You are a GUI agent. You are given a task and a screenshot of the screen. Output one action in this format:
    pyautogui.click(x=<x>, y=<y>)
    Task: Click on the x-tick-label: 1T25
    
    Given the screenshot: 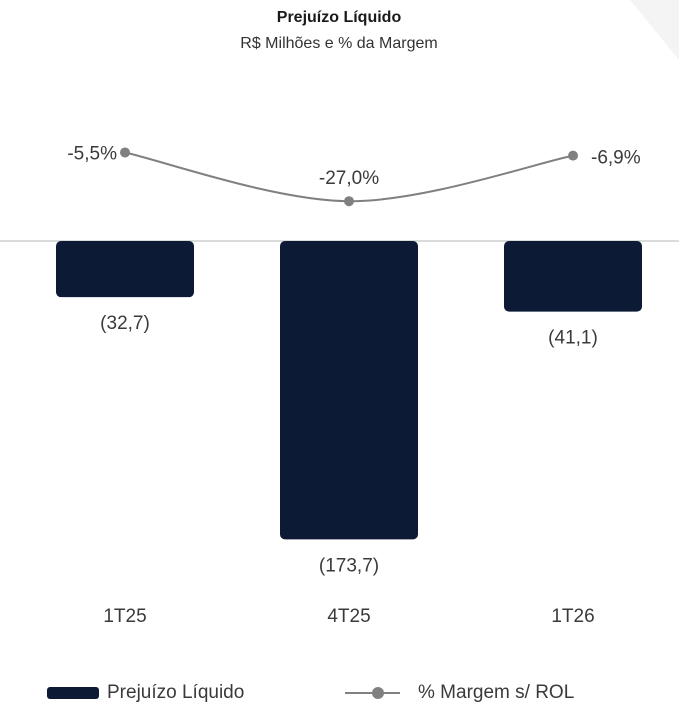 What is the action you would take?
    pyautogui.click(x=124, y=616)
    